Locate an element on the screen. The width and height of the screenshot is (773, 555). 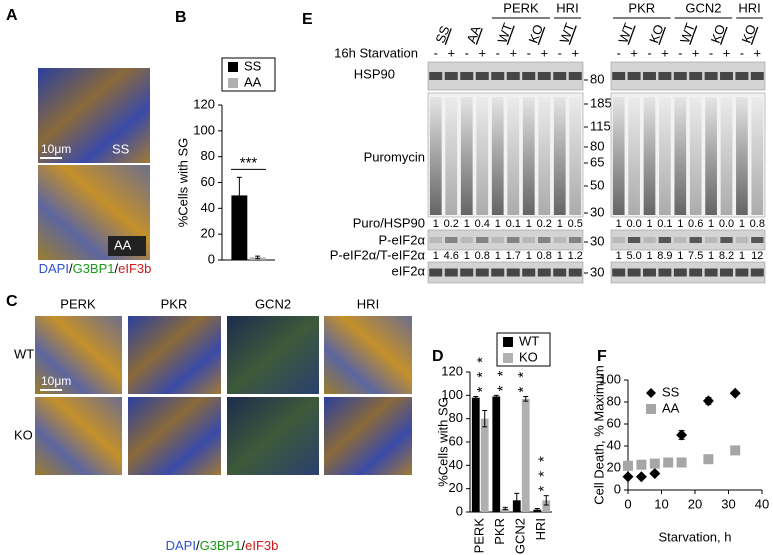
x-tick-label: 30 is located at coordinates (728, 503).